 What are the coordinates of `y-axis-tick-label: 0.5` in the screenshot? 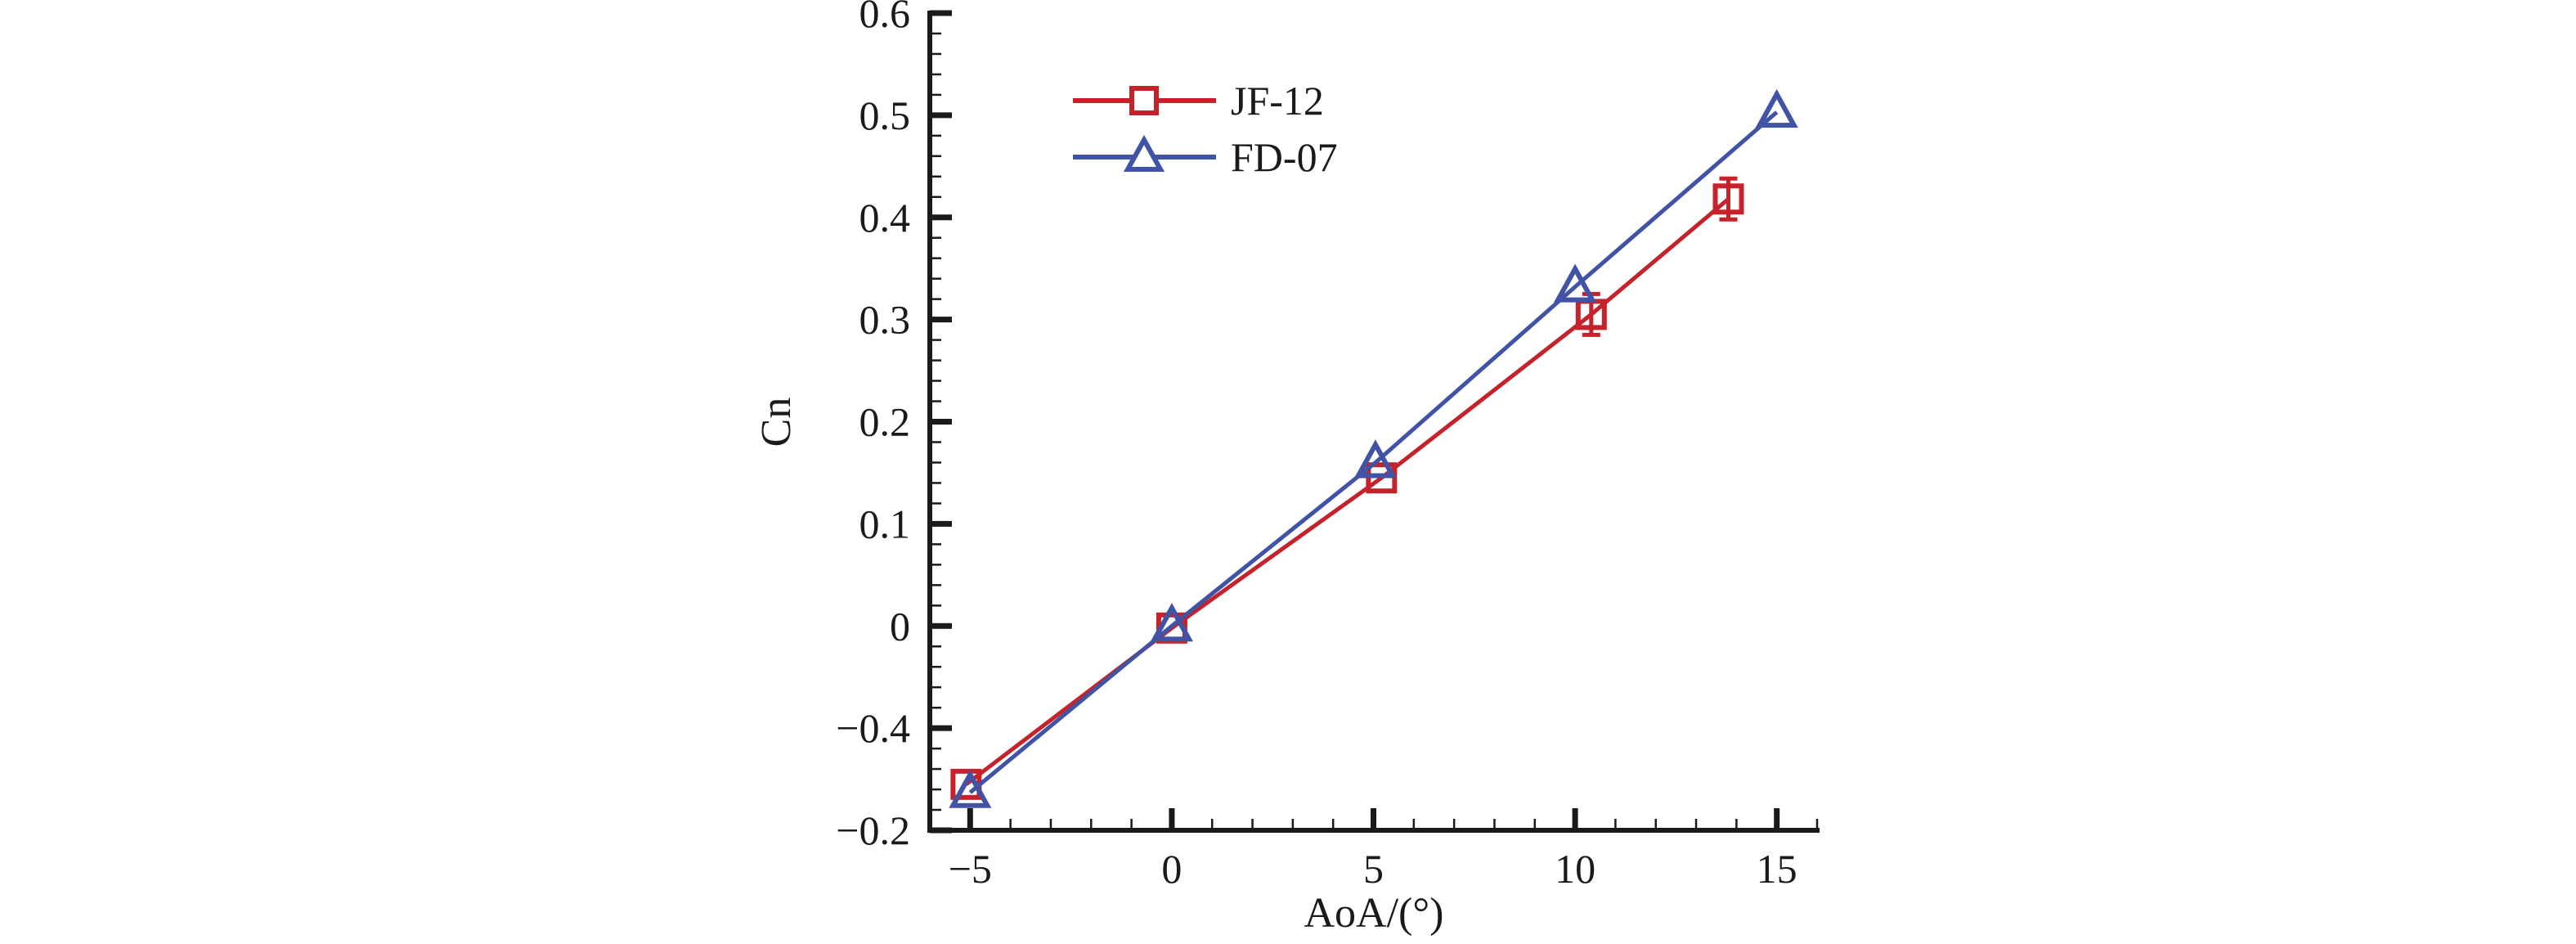 It's located at (885, 115).